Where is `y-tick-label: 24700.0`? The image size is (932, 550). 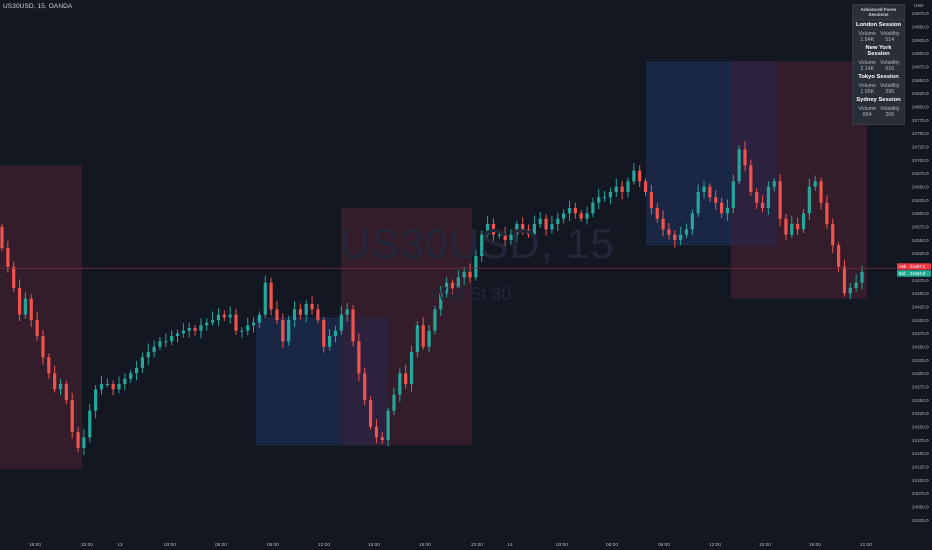 y-tick-label: 24700.0 is located at coordinates (920, 160).